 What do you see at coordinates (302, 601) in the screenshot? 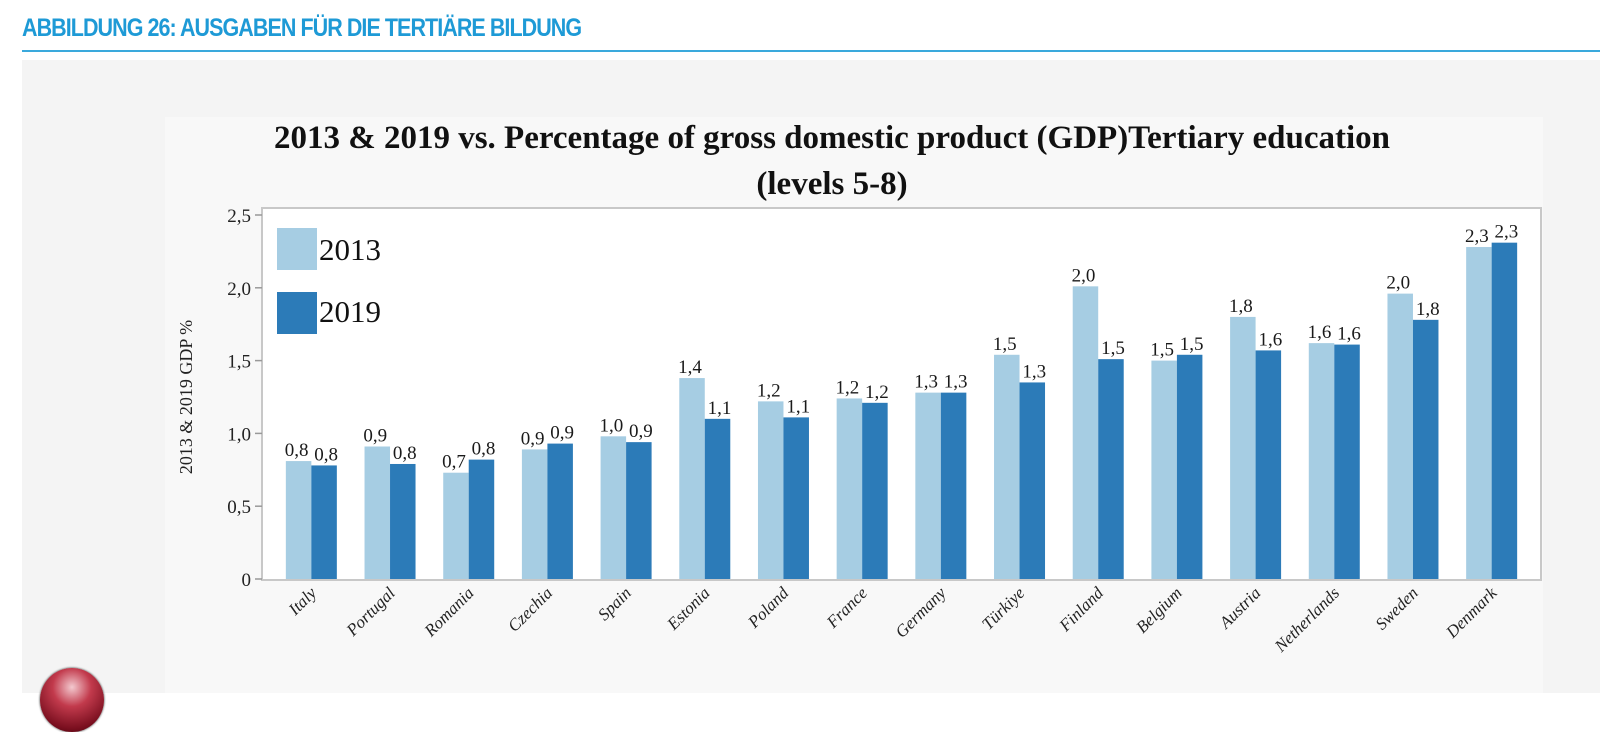
I see `x-tick-label: Italy` at bounding box center [302, 601].